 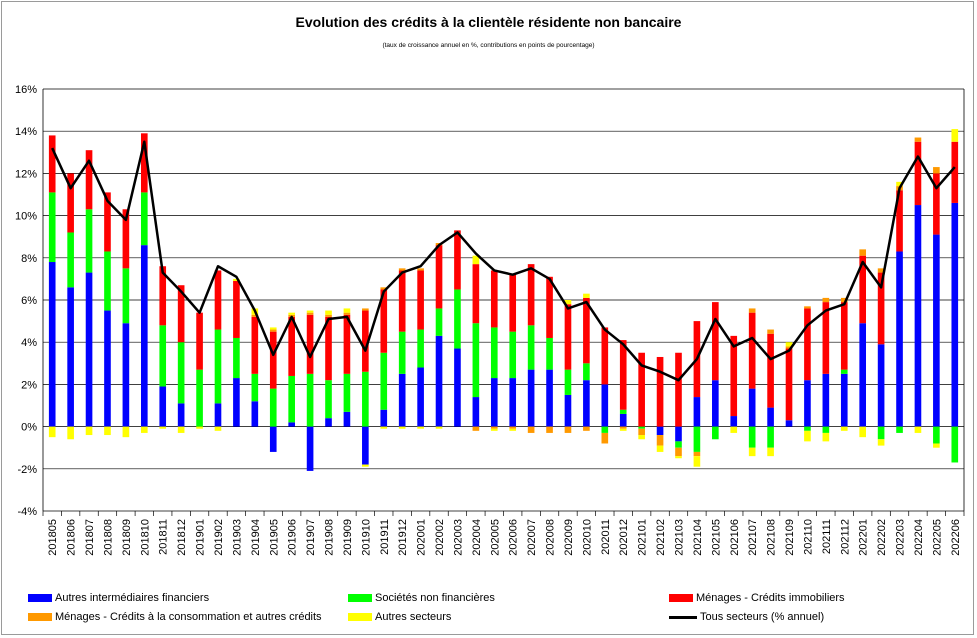 I want to click on x-tick-label: 201807, so click(x=90, y=537).